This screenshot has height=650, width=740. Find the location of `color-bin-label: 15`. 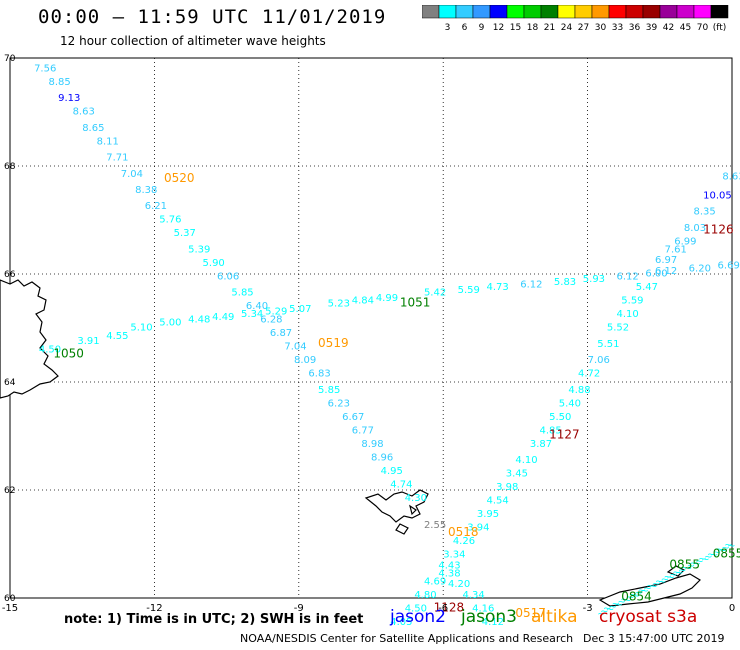

color-bin-label: 15 is located at coordinates (515, 28).